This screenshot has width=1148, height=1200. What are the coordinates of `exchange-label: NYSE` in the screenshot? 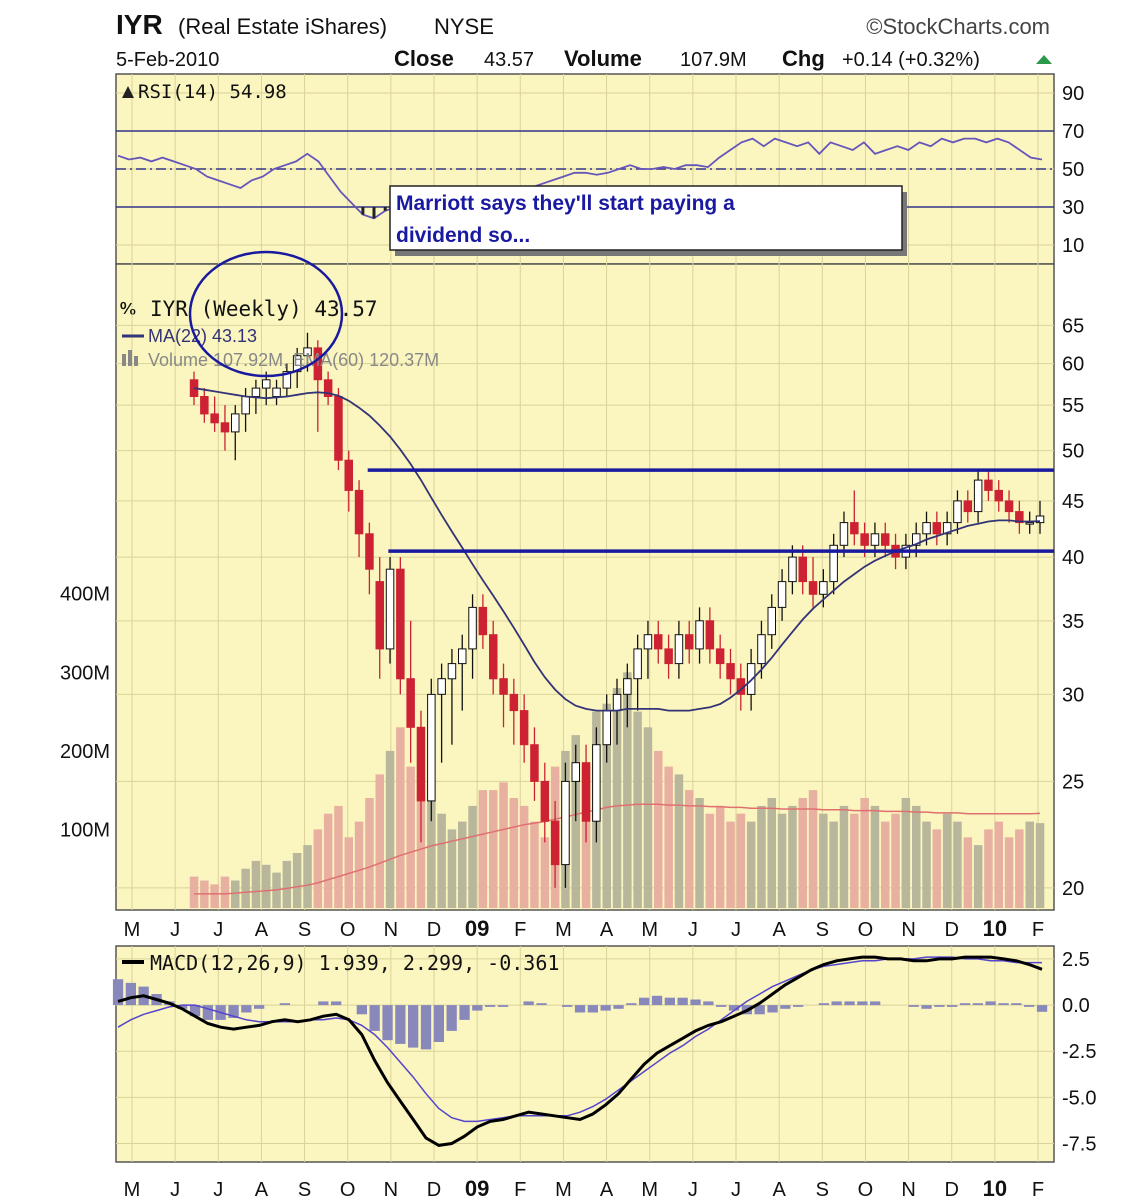 It's located at (464, 26).